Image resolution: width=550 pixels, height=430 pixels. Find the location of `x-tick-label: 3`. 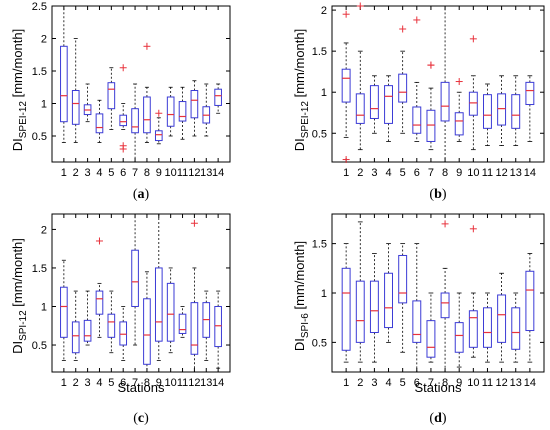

x-tick-label: 3 is located at coordinates (374, 383).